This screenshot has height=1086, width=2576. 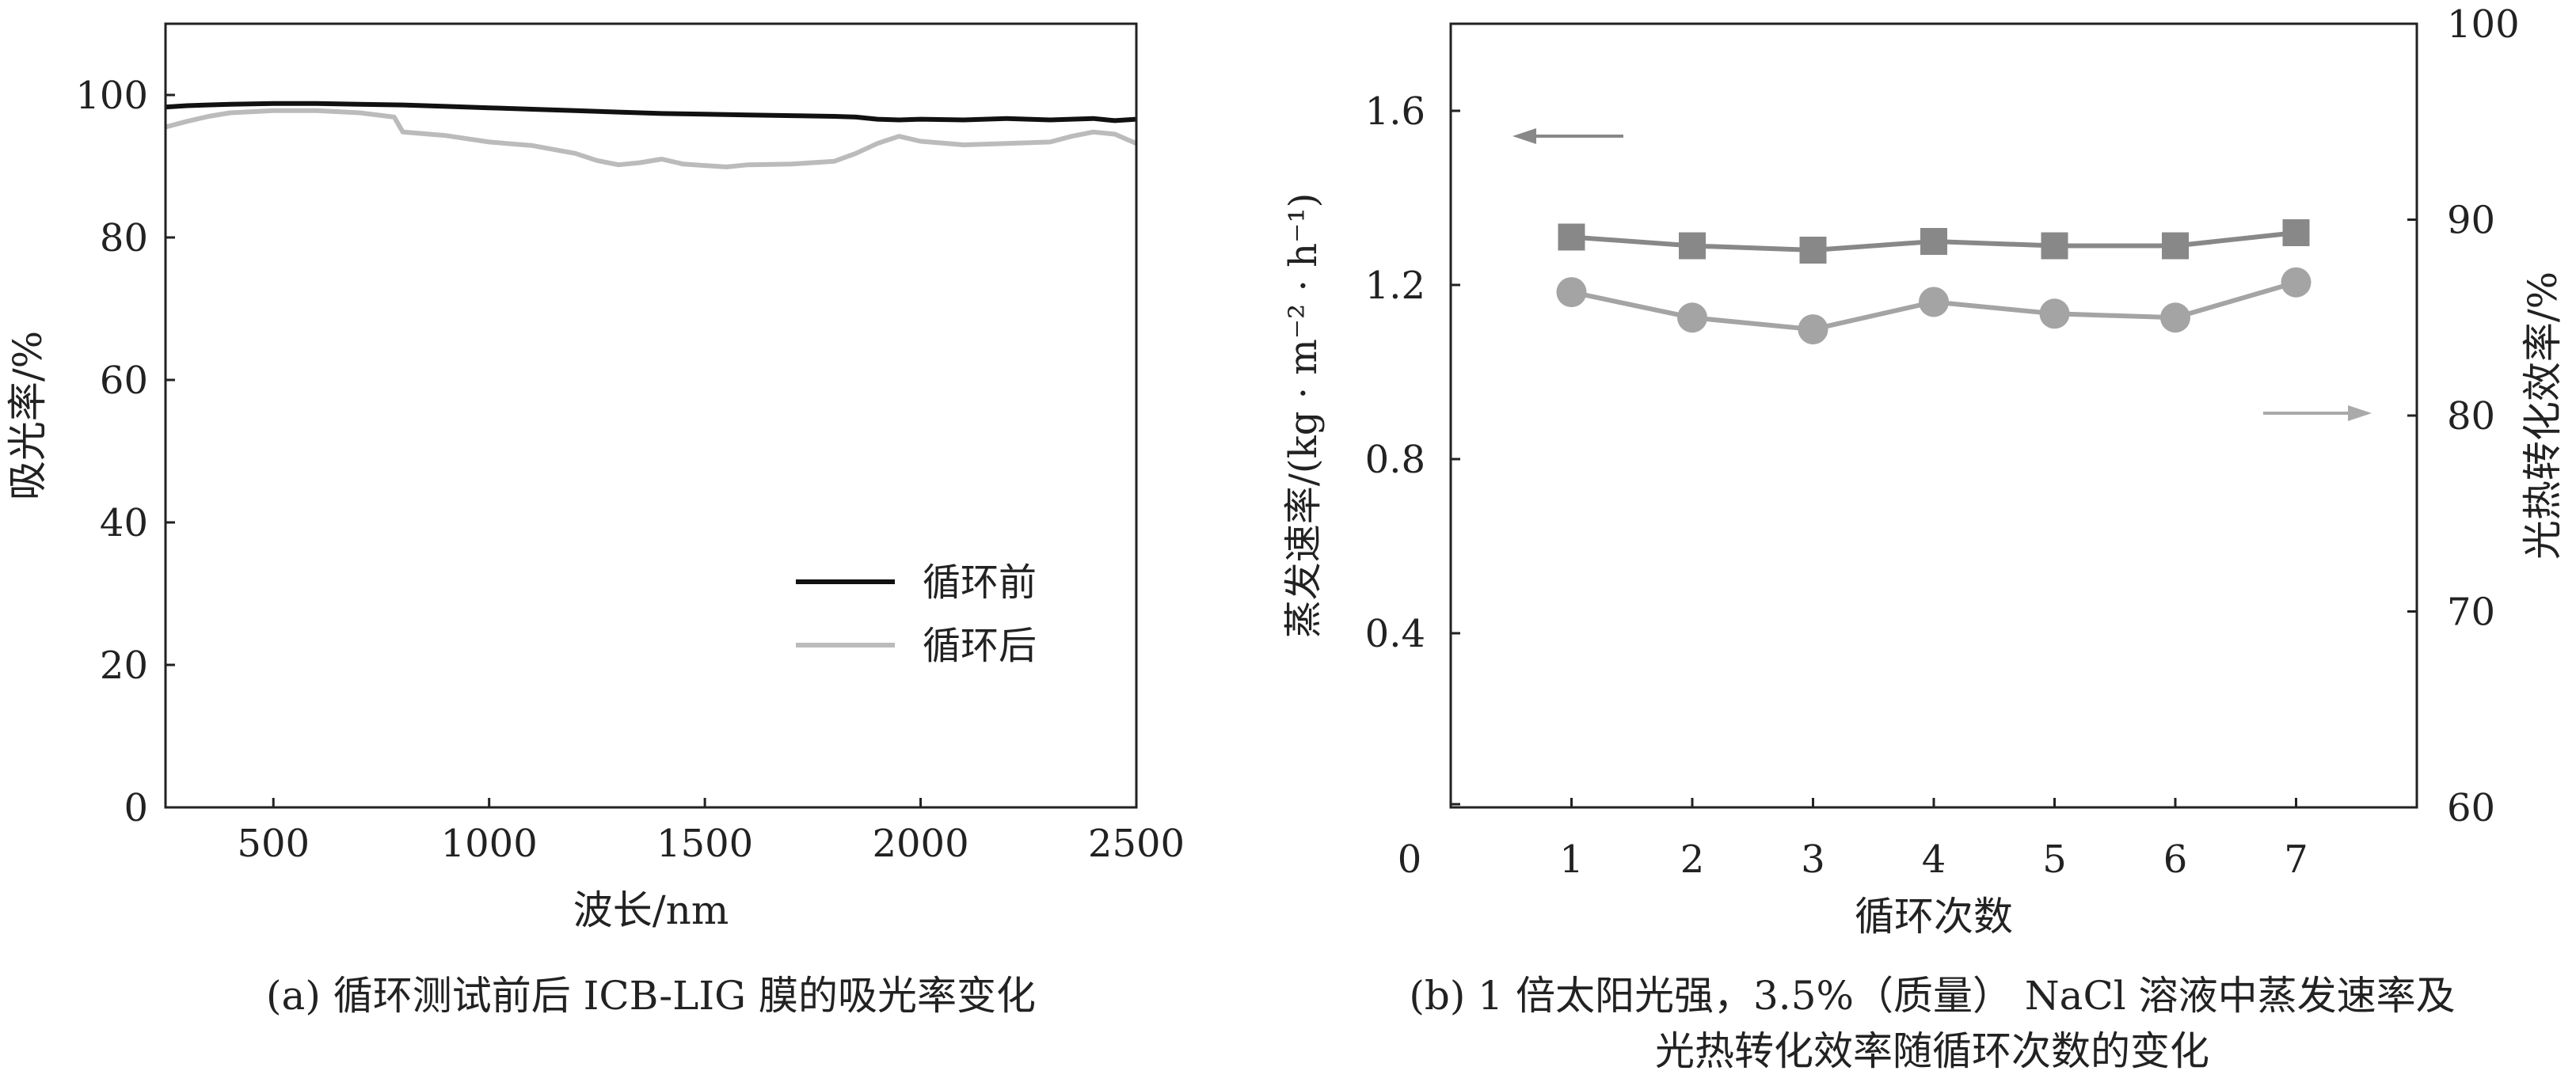 I want to click on x-tick-label: 2, so click(x=1692, y=859).